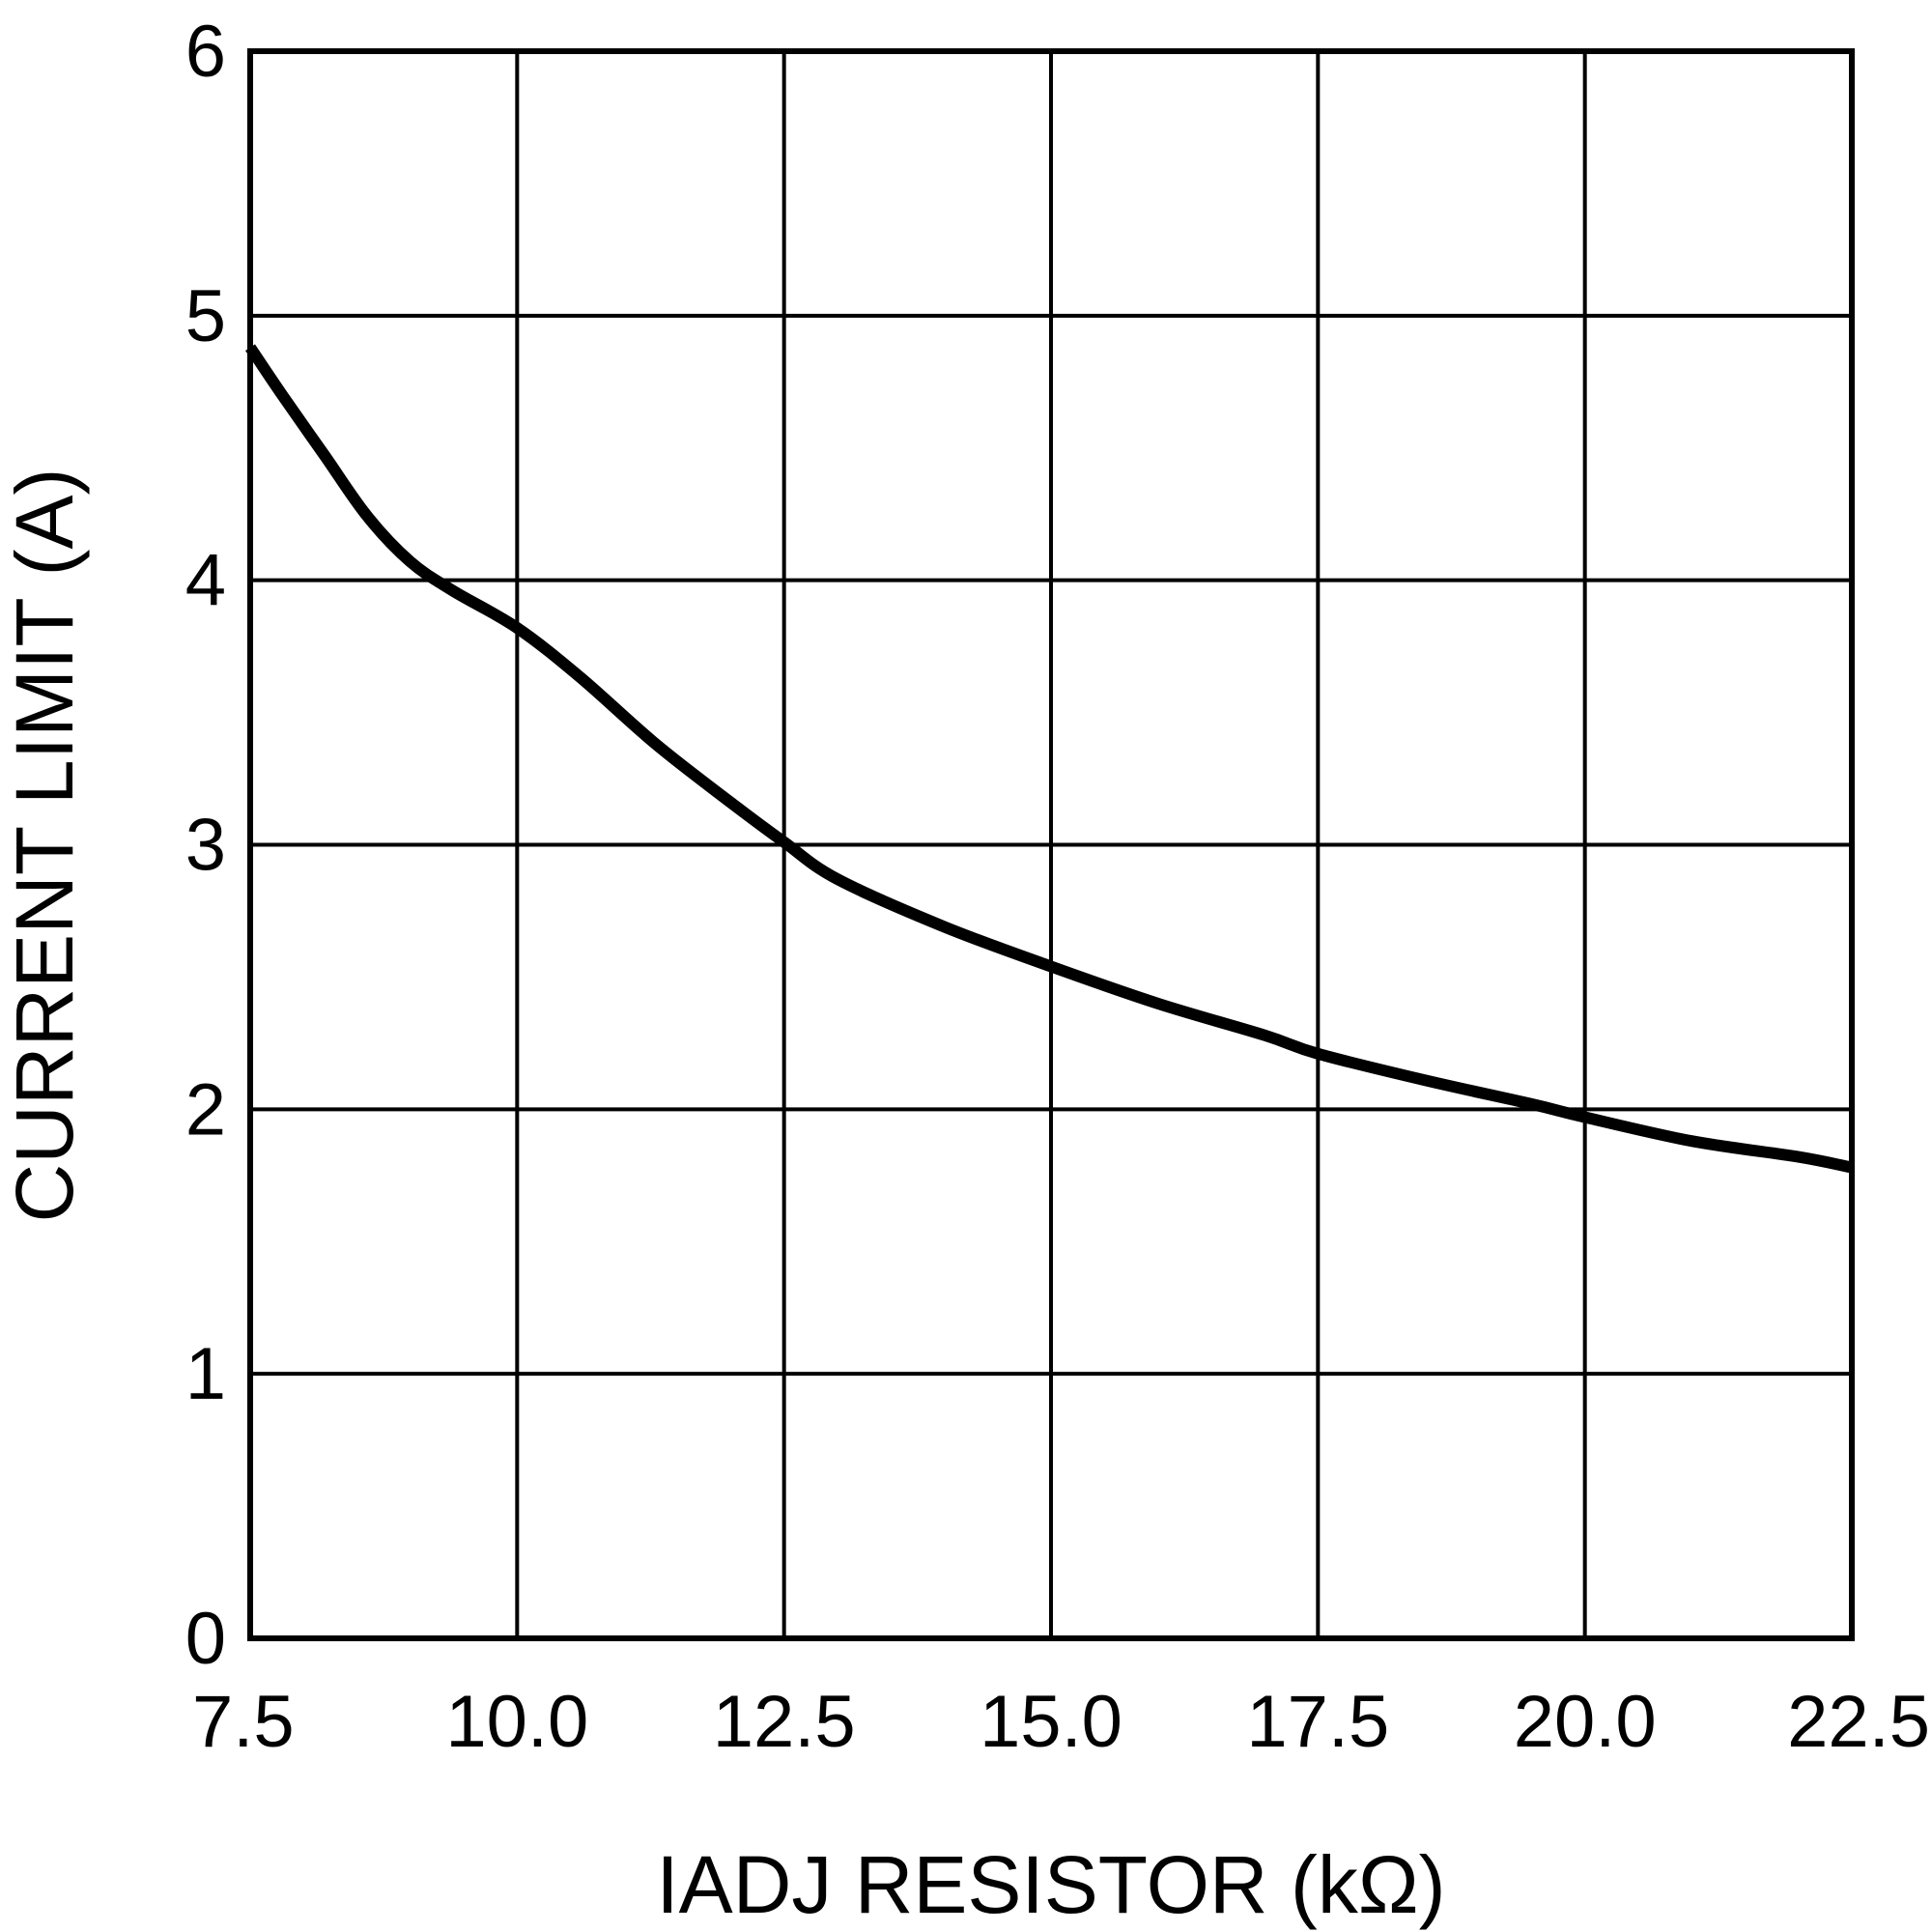 This screenshot has height=1932, width=1932. I want to click on y-tick-labels: 0 1 2 3 4 5 6, so click(205, 845).